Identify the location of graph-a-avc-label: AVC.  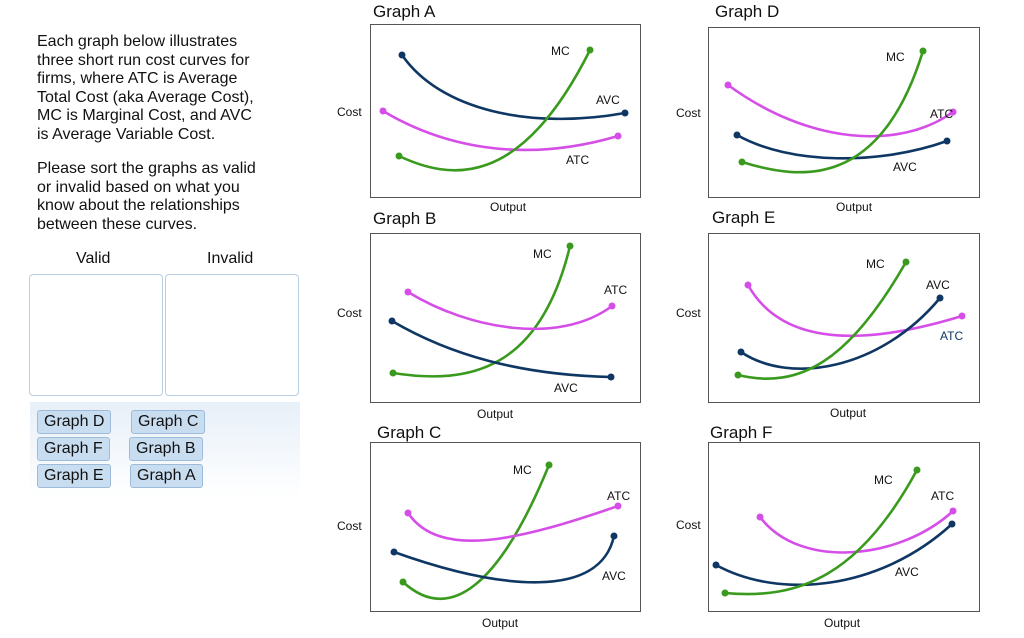
(608, 100).